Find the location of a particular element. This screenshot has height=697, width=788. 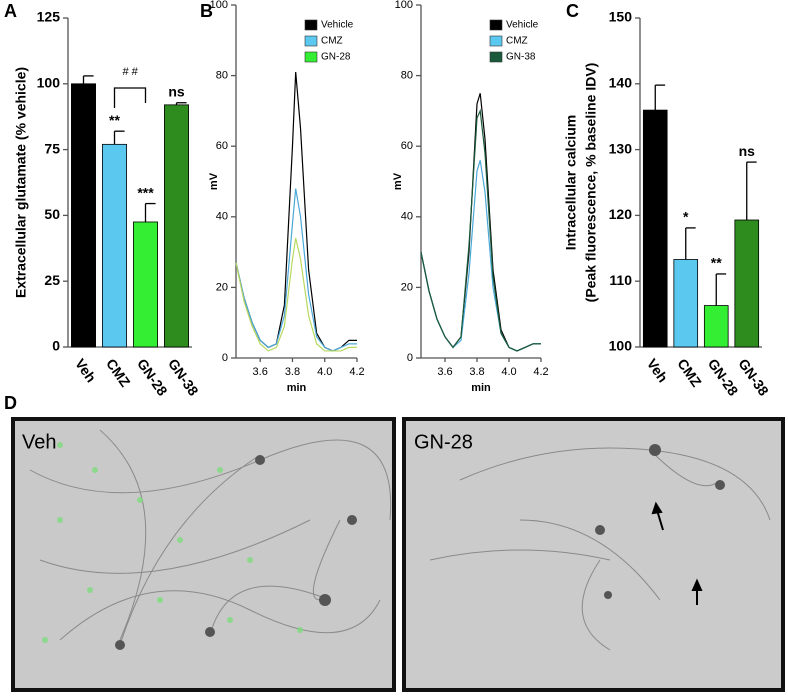

y-tick-label: 120 is located at coordinates (621, 214).